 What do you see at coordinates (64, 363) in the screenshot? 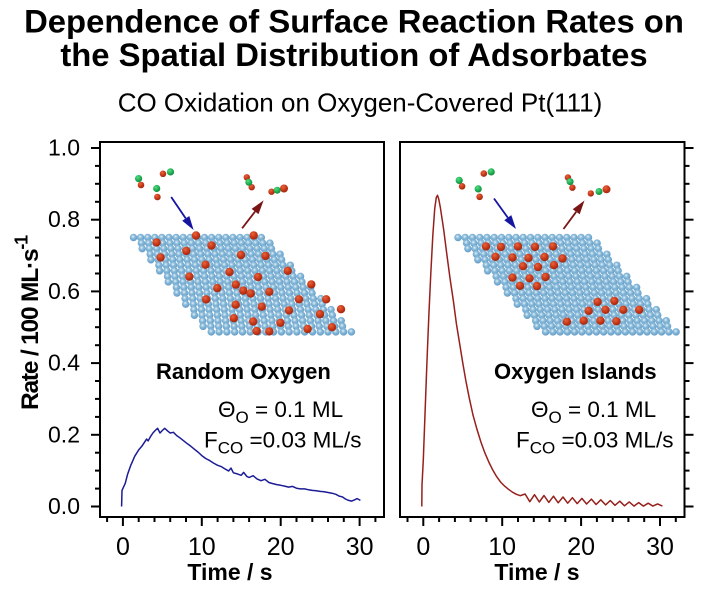
I see `svg-text: 0.4` at bounding box center [64, 363].